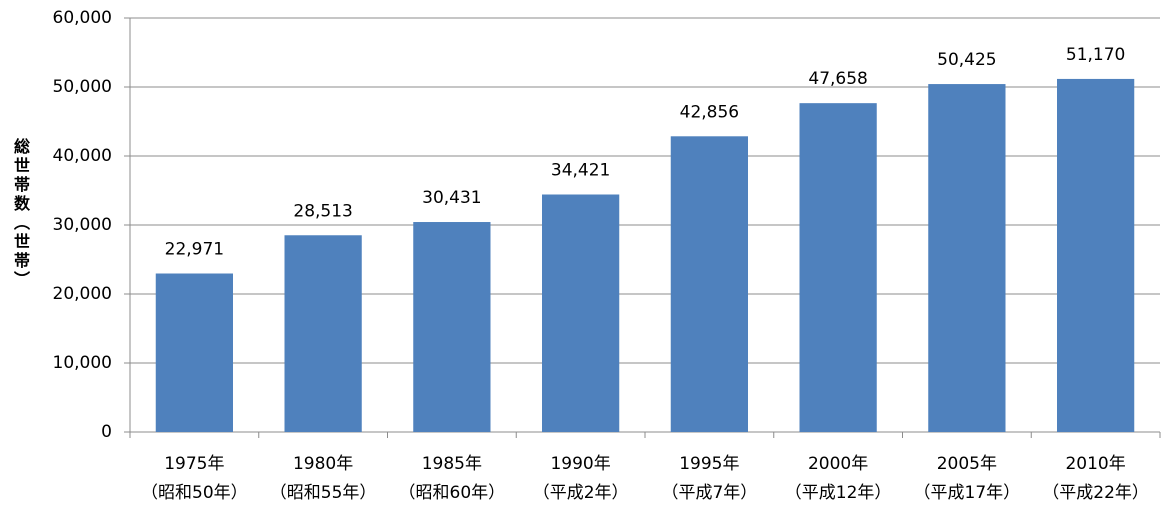  I want to click on x-tick-label: 2010年 （平成22年）, so click(1095, 478).